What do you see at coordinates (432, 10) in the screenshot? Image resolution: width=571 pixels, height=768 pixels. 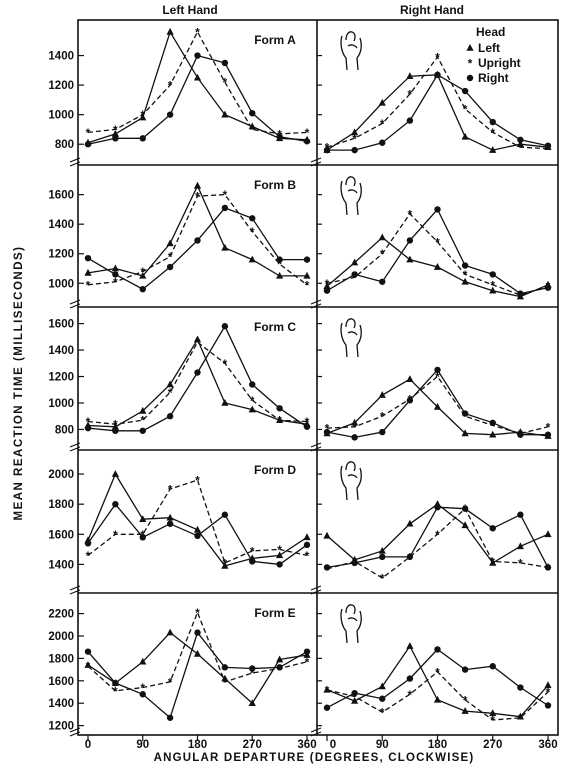 I see `column-title-right: Right Hand` at bounding box center [432, 10].